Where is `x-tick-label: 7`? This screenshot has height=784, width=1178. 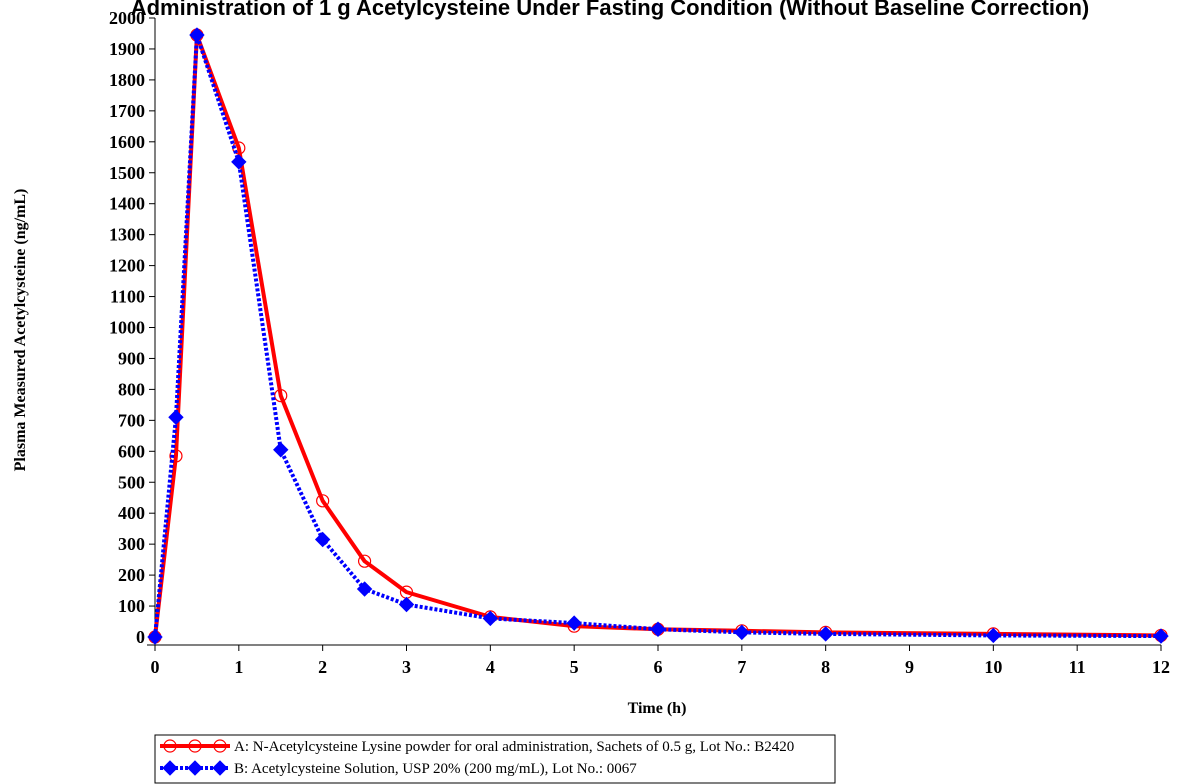
x-tick-label: 7 is located at coordinates (741, 667).